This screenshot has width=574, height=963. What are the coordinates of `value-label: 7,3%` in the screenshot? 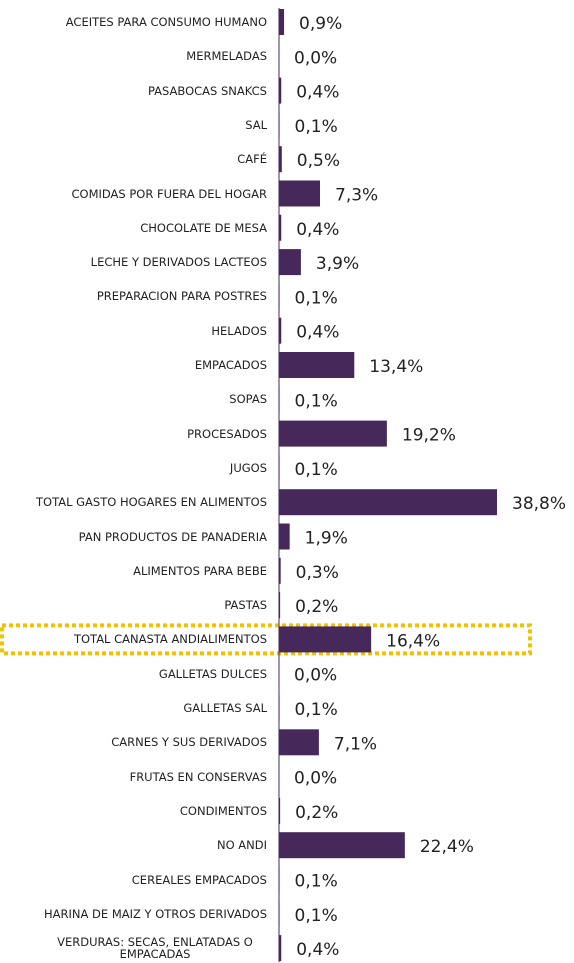 It's located at (356, 196).